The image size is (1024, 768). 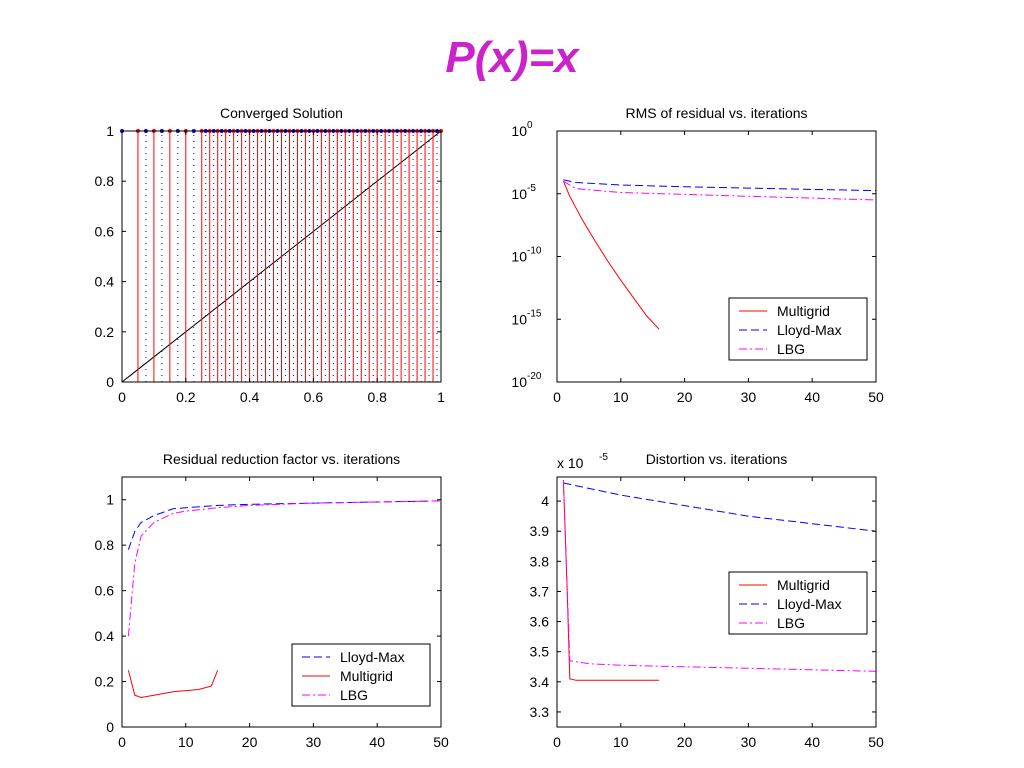 I want to click on x-tick-label: 0.2, so click(x=186, y=397).